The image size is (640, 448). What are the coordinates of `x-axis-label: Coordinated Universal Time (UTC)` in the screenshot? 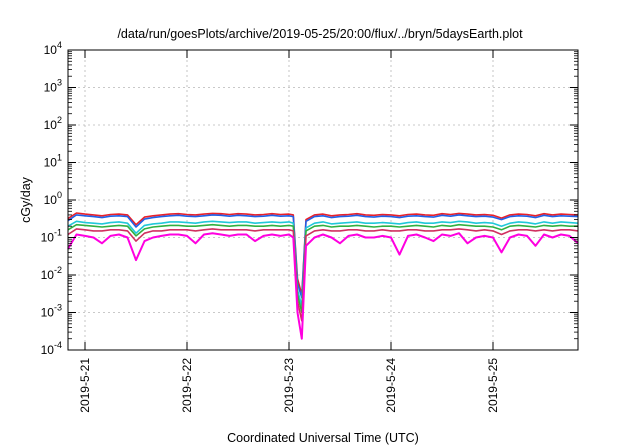 It's located at (323, 438).